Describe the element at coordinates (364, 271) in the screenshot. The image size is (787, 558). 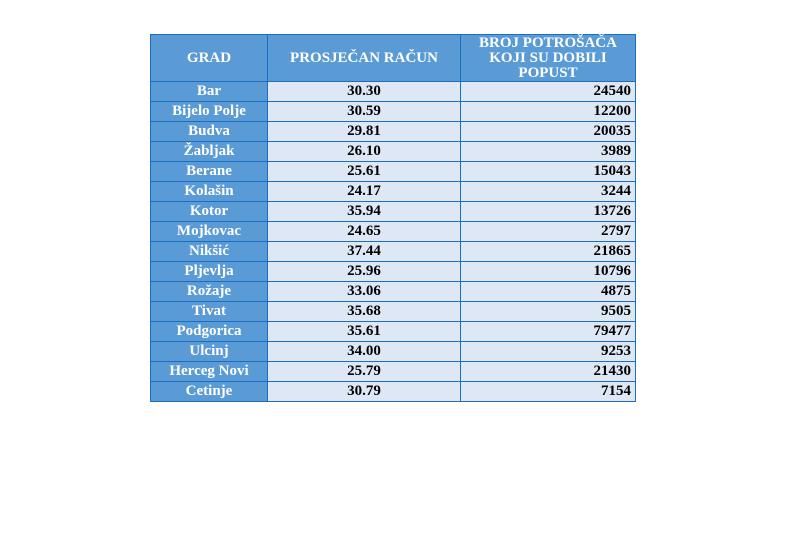
I see `average-bill-cell: 25.96` at that location.